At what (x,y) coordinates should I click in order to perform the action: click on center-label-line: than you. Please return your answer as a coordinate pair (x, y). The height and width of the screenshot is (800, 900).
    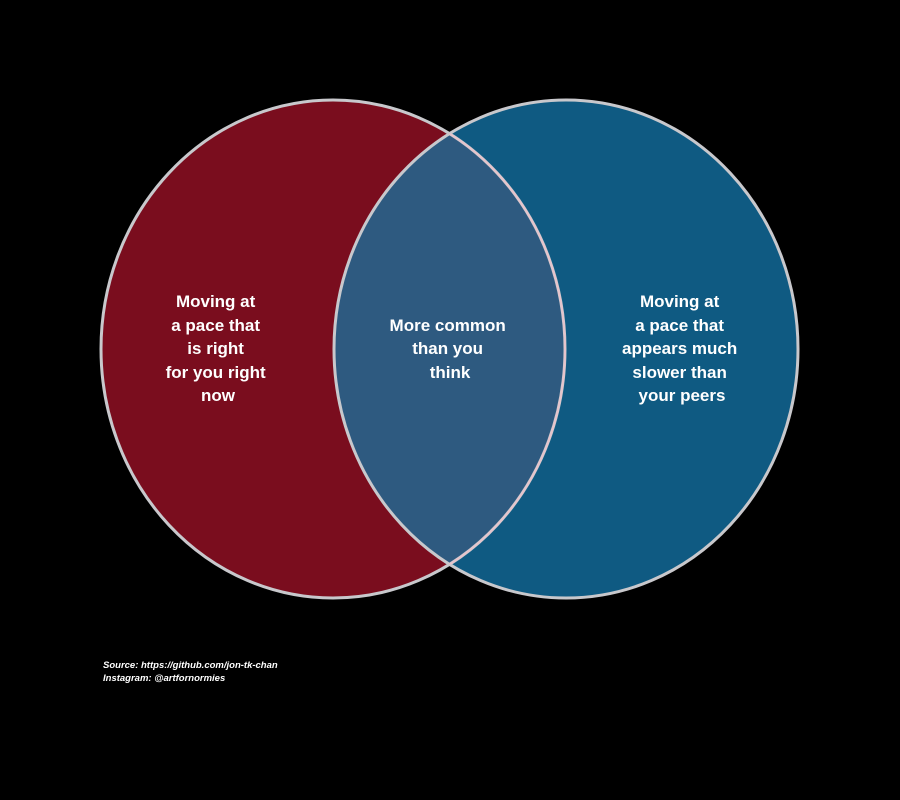
    Looking at the image, I should click on (447, 348).